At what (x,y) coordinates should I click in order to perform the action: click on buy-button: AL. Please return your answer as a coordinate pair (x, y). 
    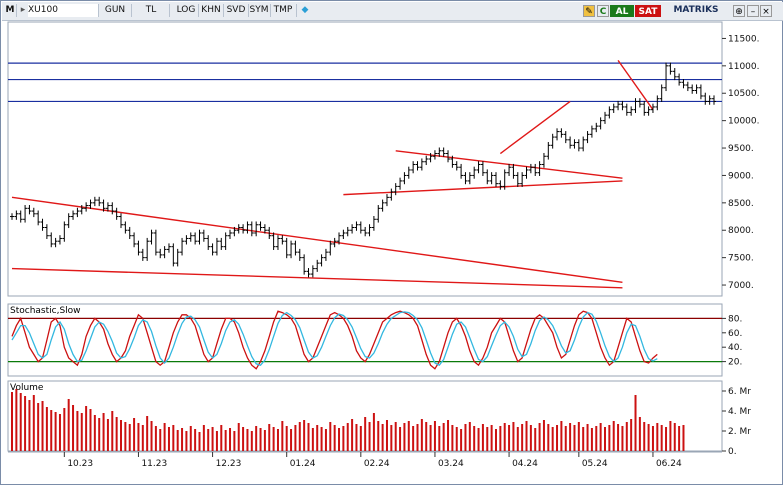
    Looking at the image, I should click on (622, 11).